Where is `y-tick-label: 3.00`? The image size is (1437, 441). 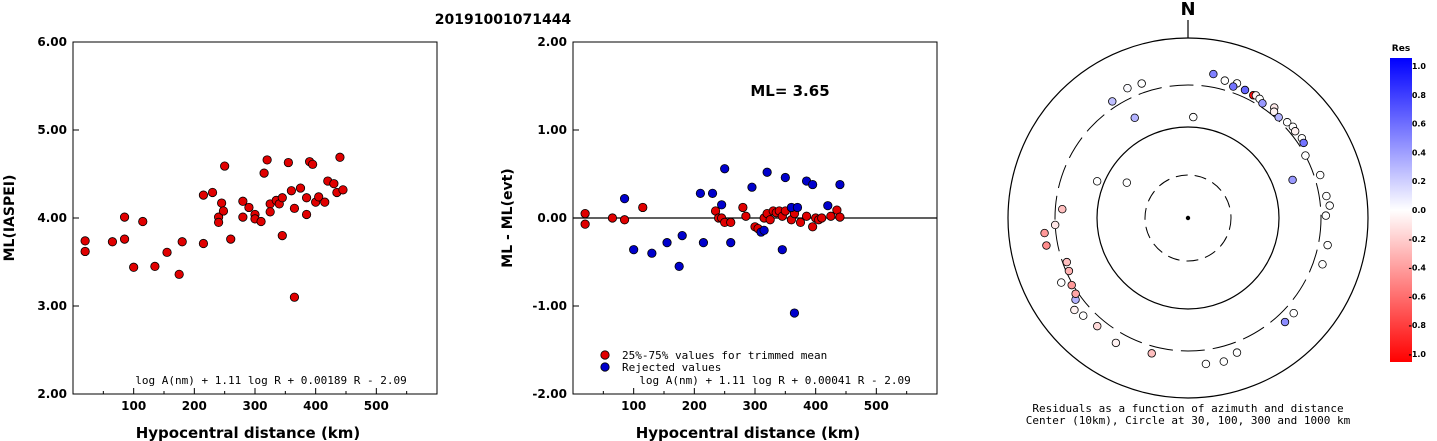
y-tick-label: 3.00 is located at coordinates (52, 306).